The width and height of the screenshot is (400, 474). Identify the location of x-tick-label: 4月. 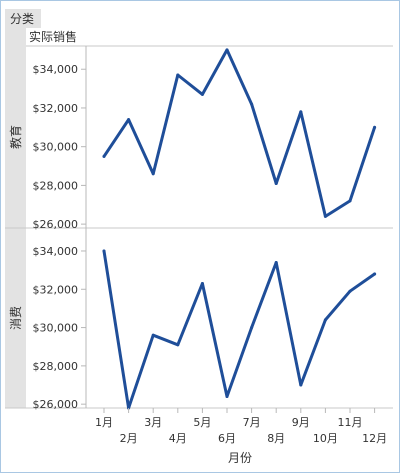
(178, 438).